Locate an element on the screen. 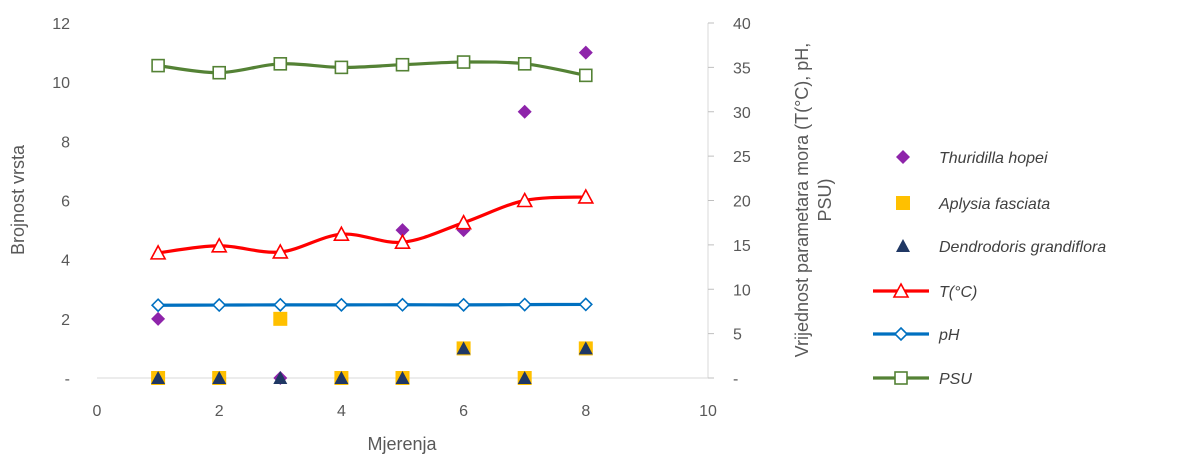 This screenshot has width=1177, height=461. legend-label-ph: pH is located at coordinates (949, 335).